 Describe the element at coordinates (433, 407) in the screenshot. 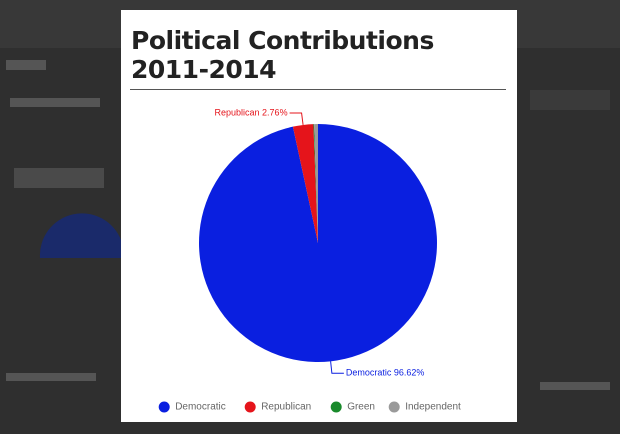

I see `legend-label: Independent` at that location.